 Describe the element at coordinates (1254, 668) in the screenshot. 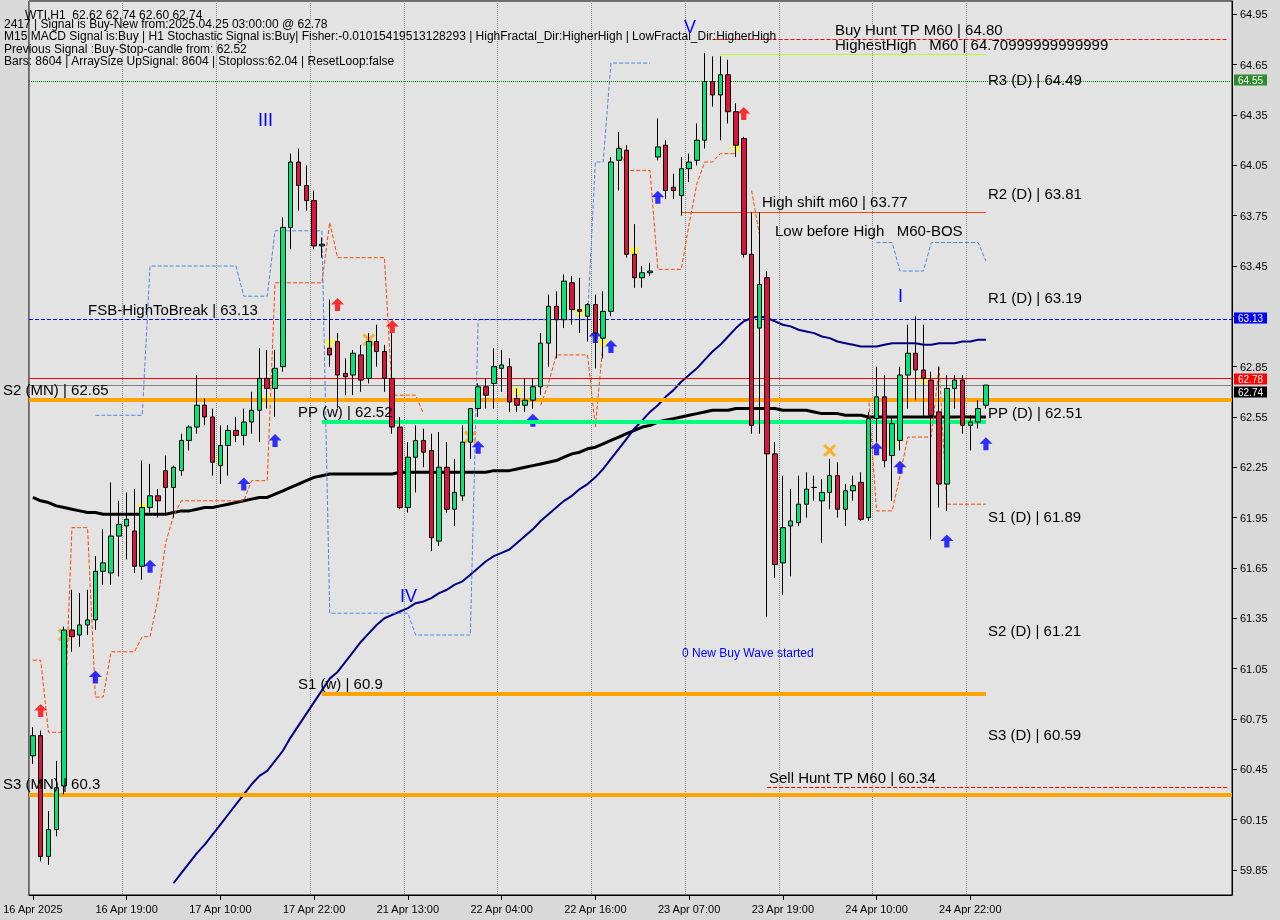

I see `y-tick-label: 61.05` at that location.